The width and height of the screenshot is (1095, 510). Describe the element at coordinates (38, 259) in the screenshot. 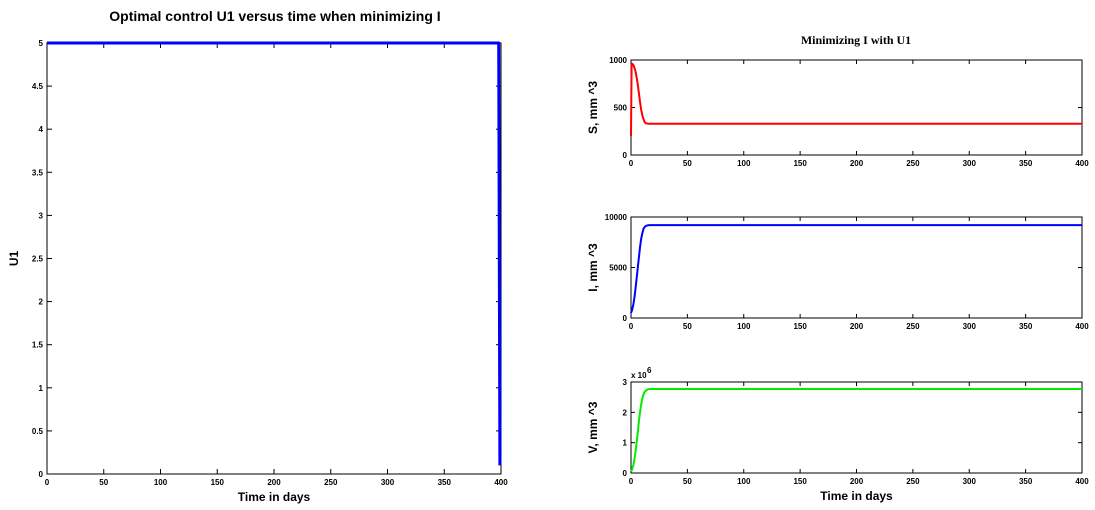

I see `y-tick-label: 2.5` at that location.